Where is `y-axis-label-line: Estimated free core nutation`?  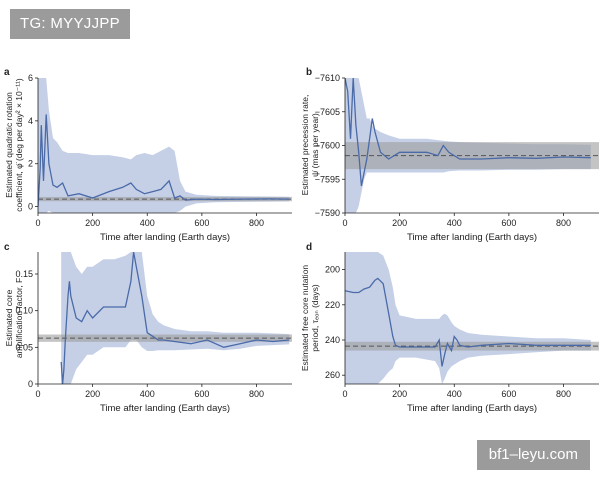
y-axis-label-line: Estimated free core nutation is located at coordinates (305, 318).